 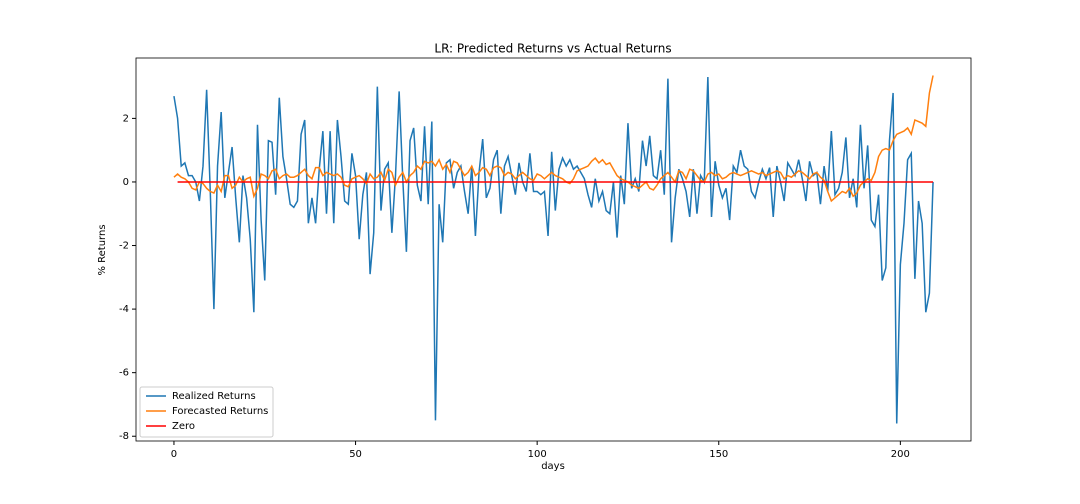 What do you see at coordinates (220, 411) in the screenshot?
I see `legend-label: Forecasted Returns` at bounding box center [220, 411].